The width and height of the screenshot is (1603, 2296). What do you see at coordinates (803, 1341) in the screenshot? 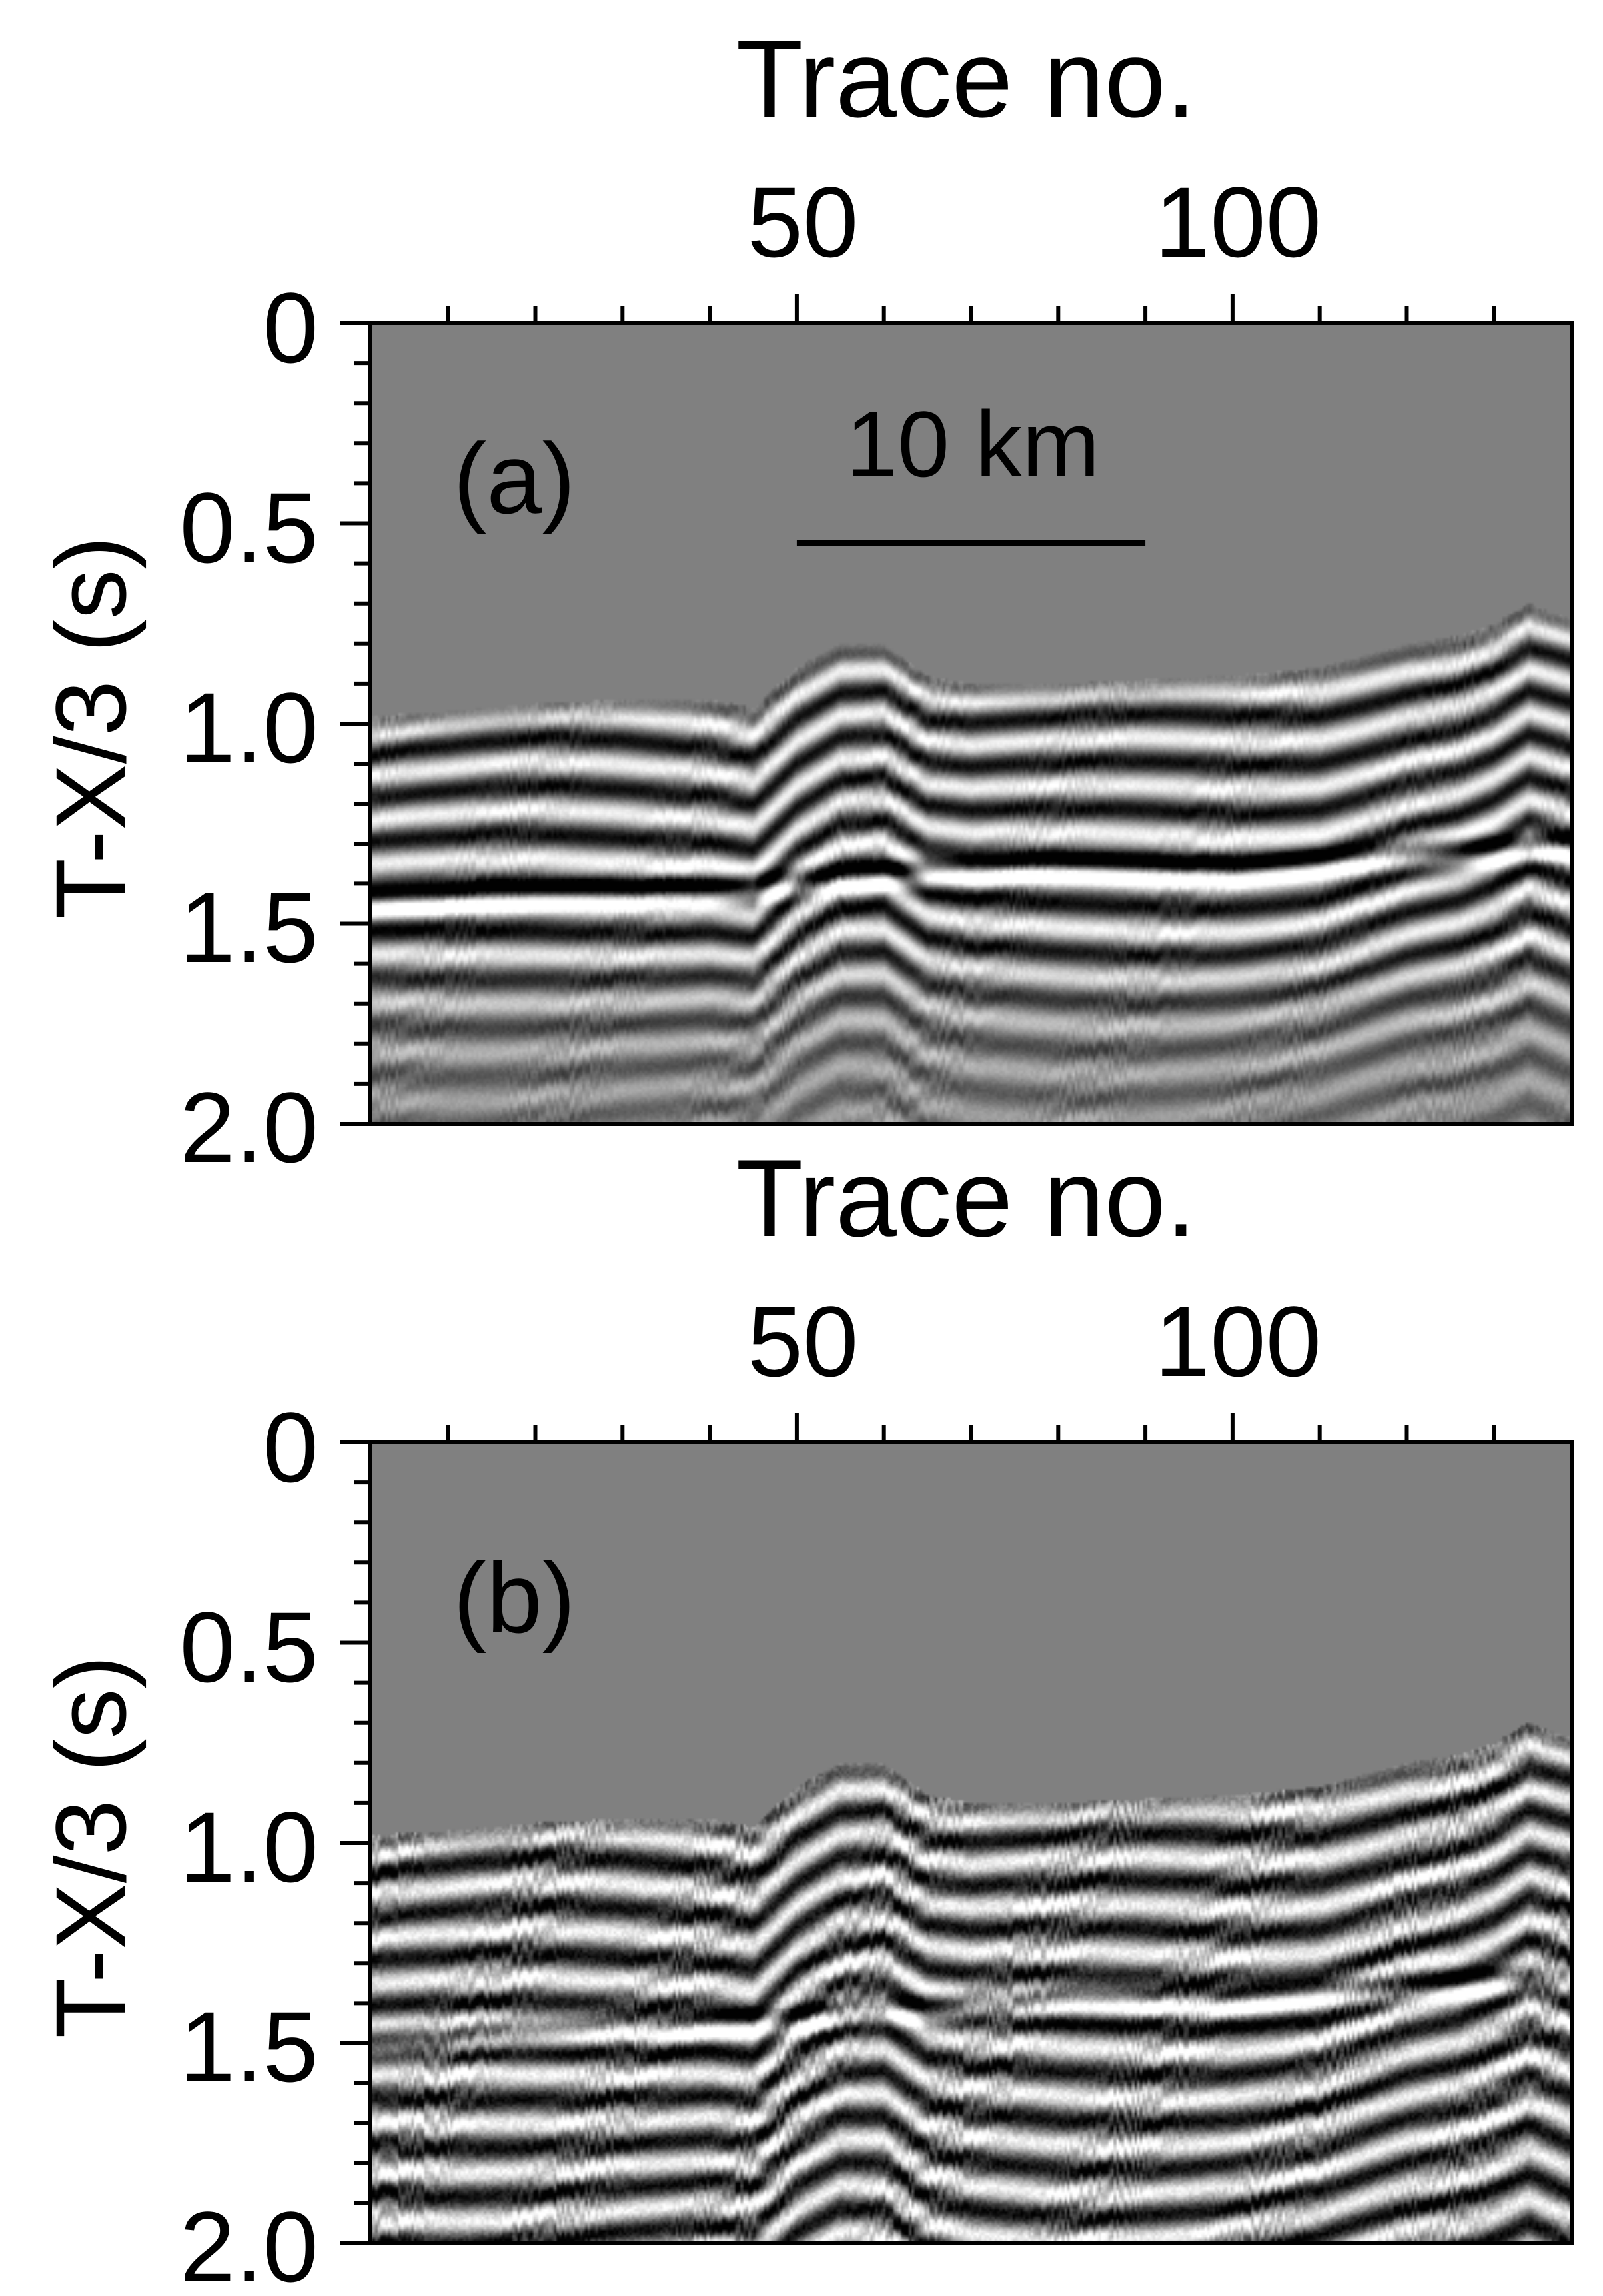
I see `panel-b-xtick-label-50: 50` at bounding box center [803, 1341].